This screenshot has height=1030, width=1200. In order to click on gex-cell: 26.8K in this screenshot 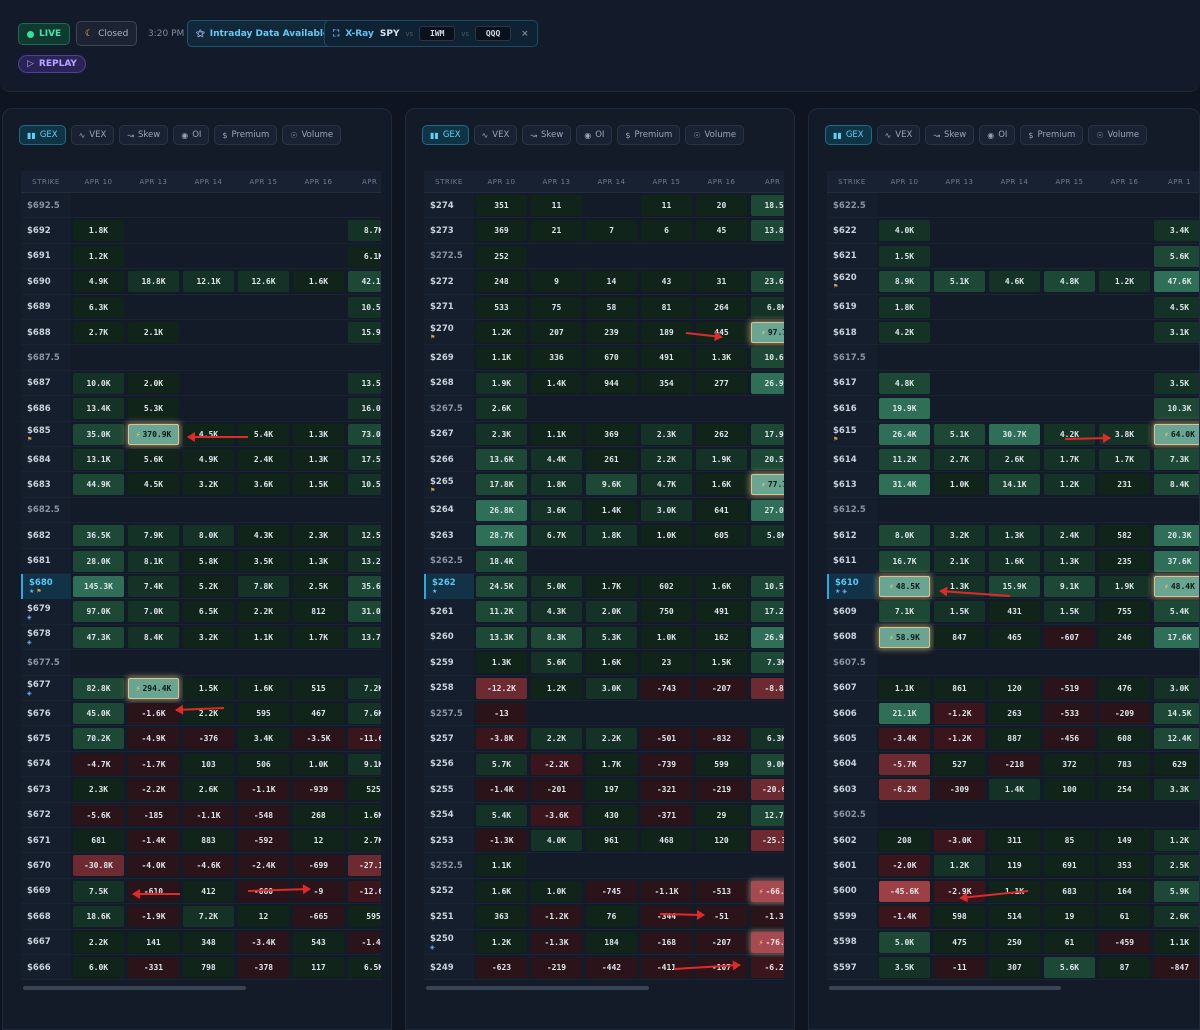, I will do `click(501, 510)`.